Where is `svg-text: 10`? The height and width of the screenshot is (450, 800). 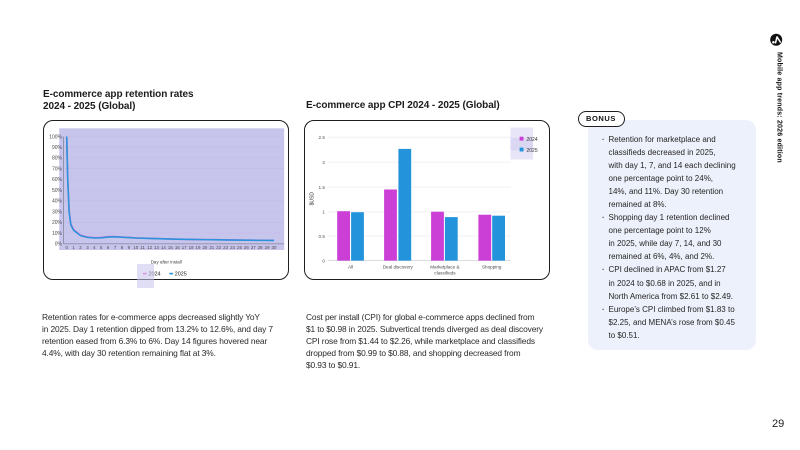
svg-text: 10 is located at coordinates (135, 246).